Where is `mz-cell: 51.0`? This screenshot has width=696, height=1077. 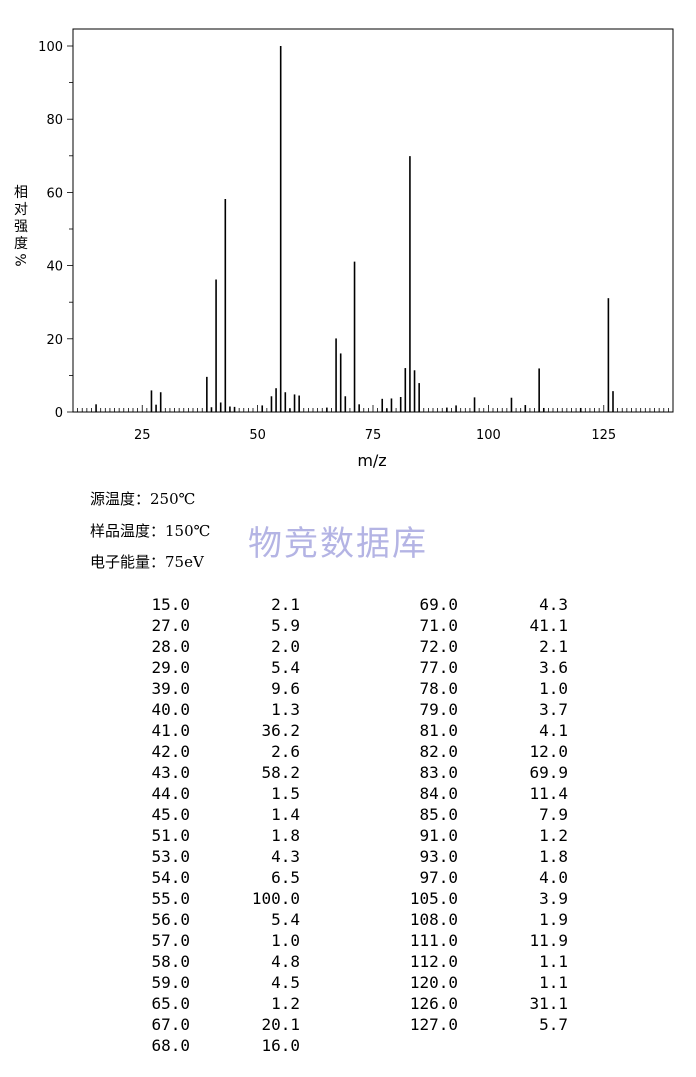
mz-cell: 51.0 is located at coordinates (170, 835).